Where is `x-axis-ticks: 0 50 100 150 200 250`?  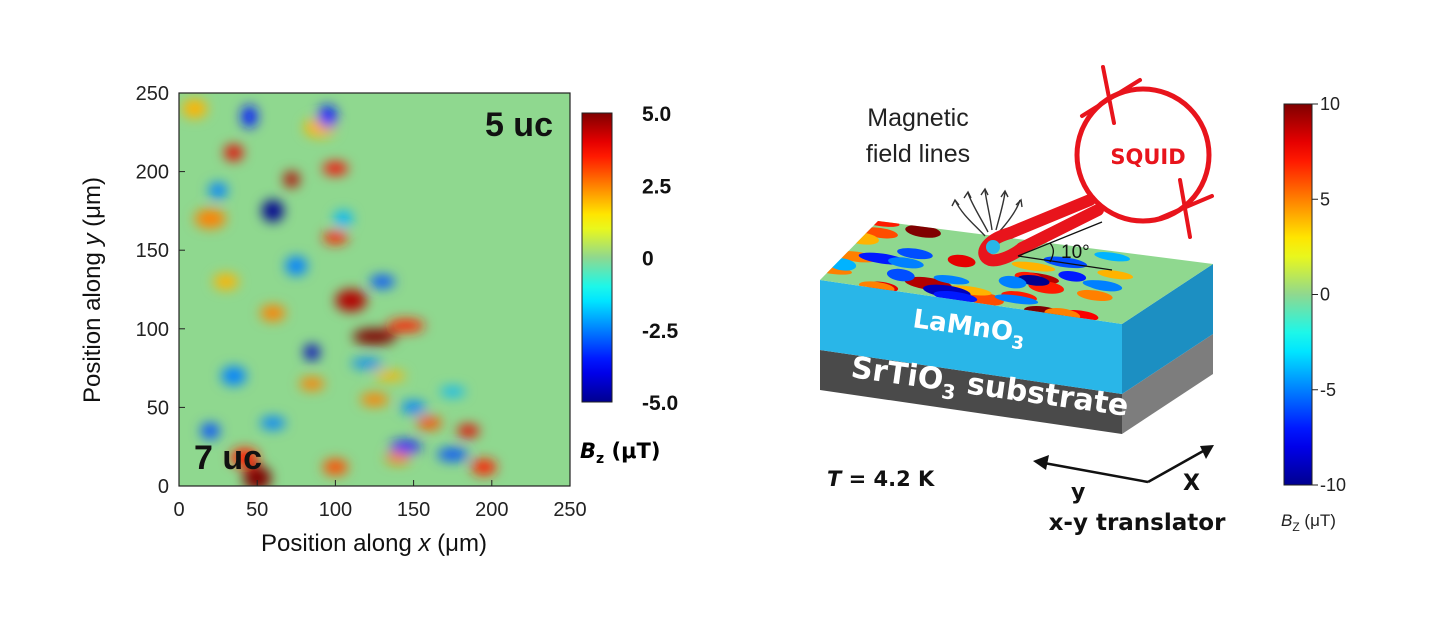
x-axis-ticks: 0 50 100 150 200 250 is located at coordinates (380, 500).